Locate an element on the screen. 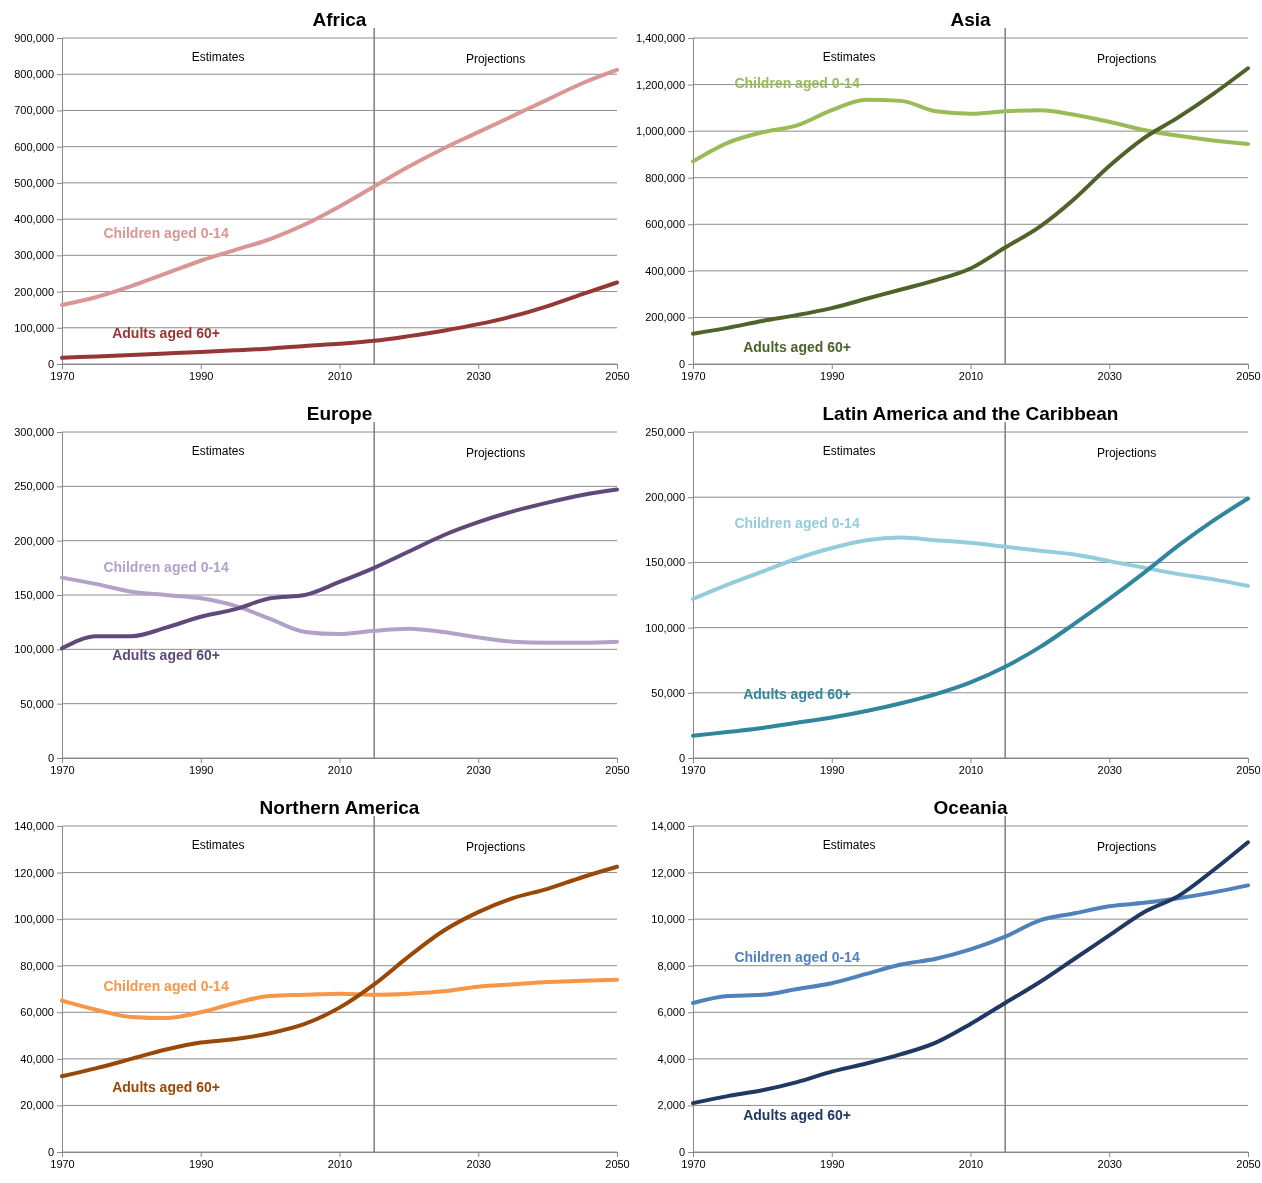 The image size is (1262, 1183). y-tick-label: 900,000 is located at coordinates (34, 38).